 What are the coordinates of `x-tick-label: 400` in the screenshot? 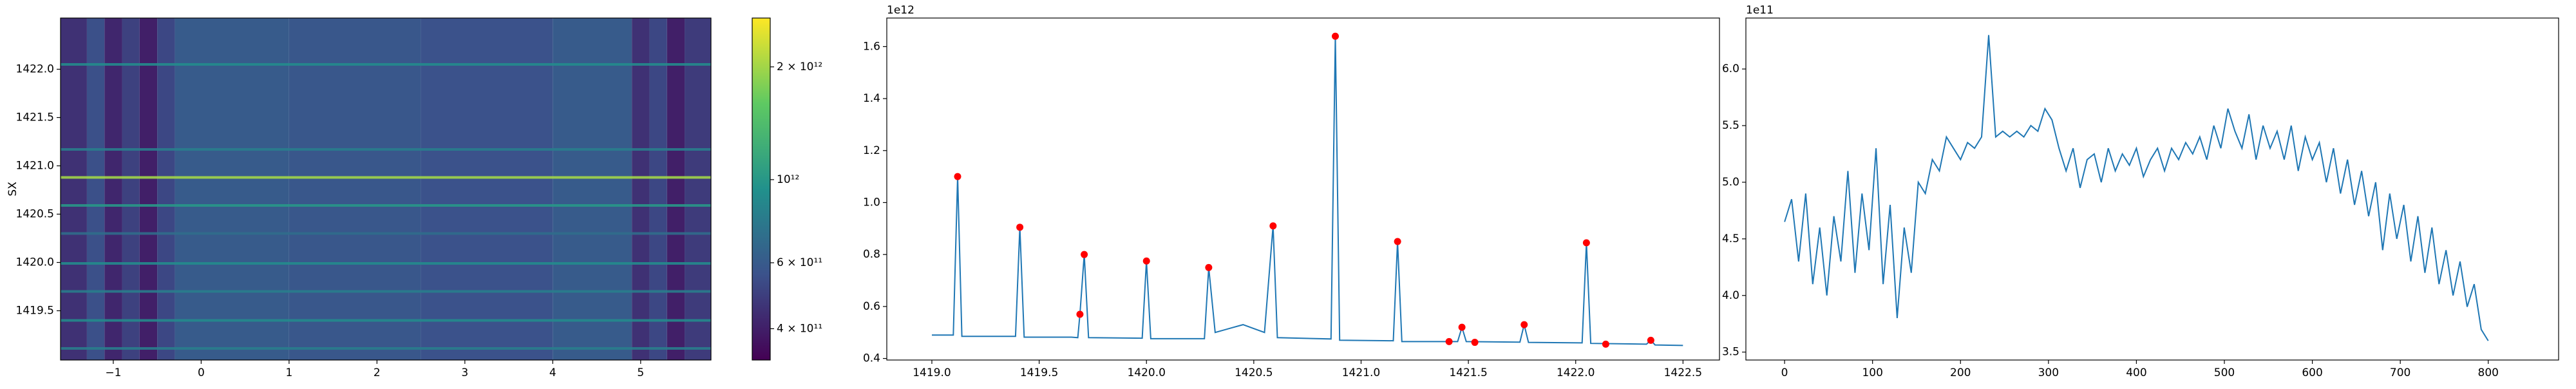 It's located at (2136, 373).